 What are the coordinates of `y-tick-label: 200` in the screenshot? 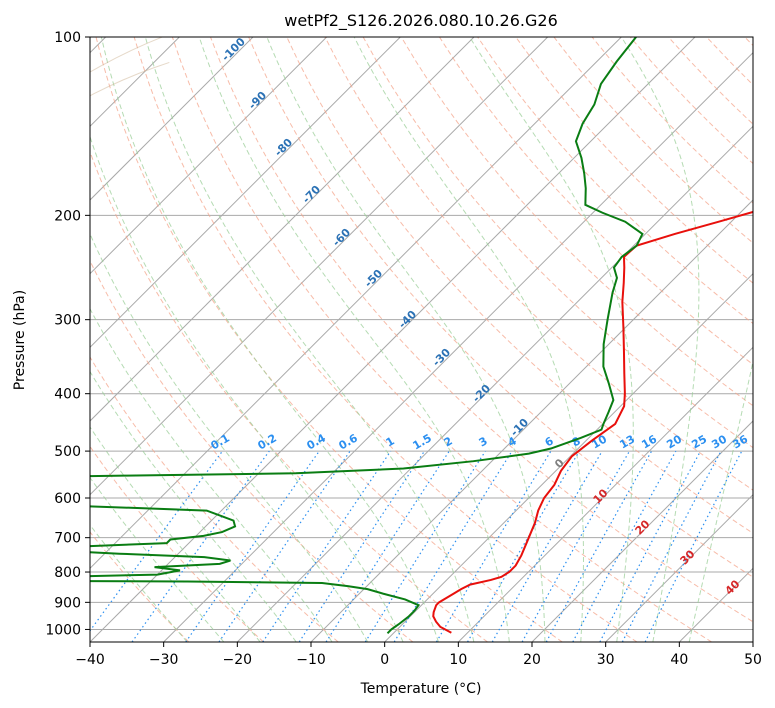 It's located at (67, 216).